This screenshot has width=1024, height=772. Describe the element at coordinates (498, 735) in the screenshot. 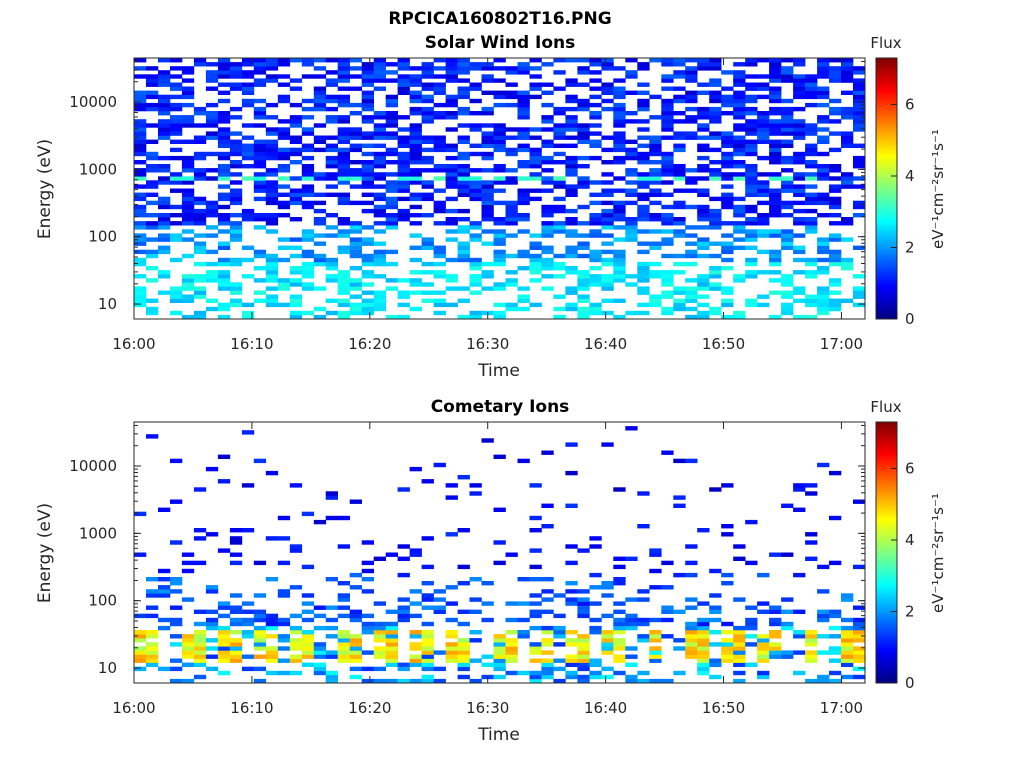

I see `x-axis-label: Time` at that location.